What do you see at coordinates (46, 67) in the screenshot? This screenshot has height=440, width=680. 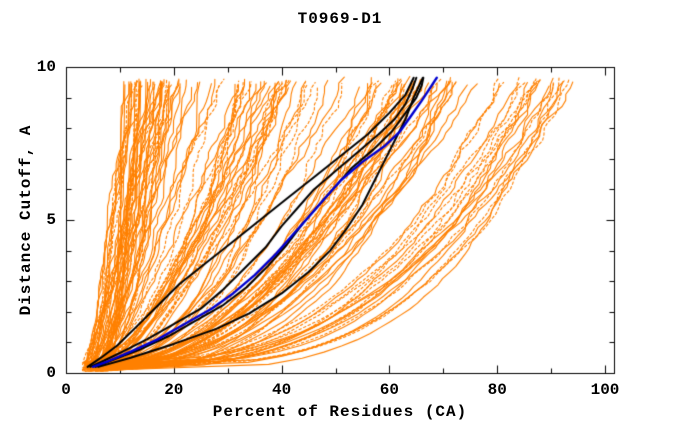 I see `y-tick-label: 10` at bounding box center [46, 67].